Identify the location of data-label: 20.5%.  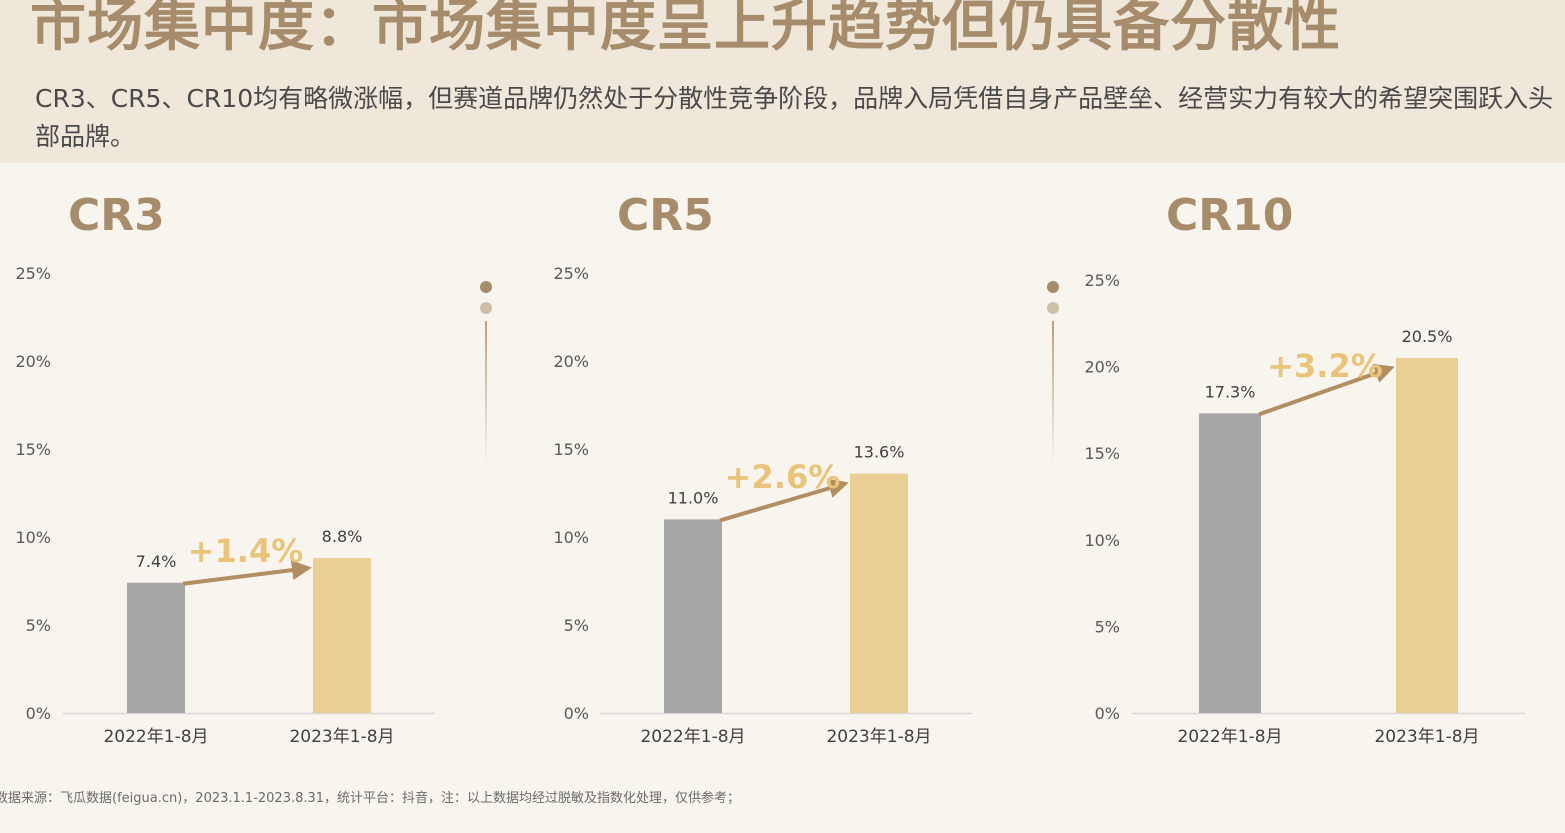
(1427, 336).